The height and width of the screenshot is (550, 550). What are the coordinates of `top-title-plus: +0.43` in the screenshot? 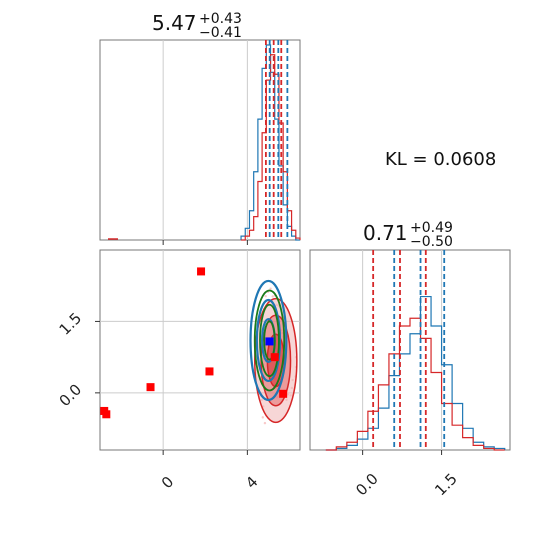 It's located at (220, 19).